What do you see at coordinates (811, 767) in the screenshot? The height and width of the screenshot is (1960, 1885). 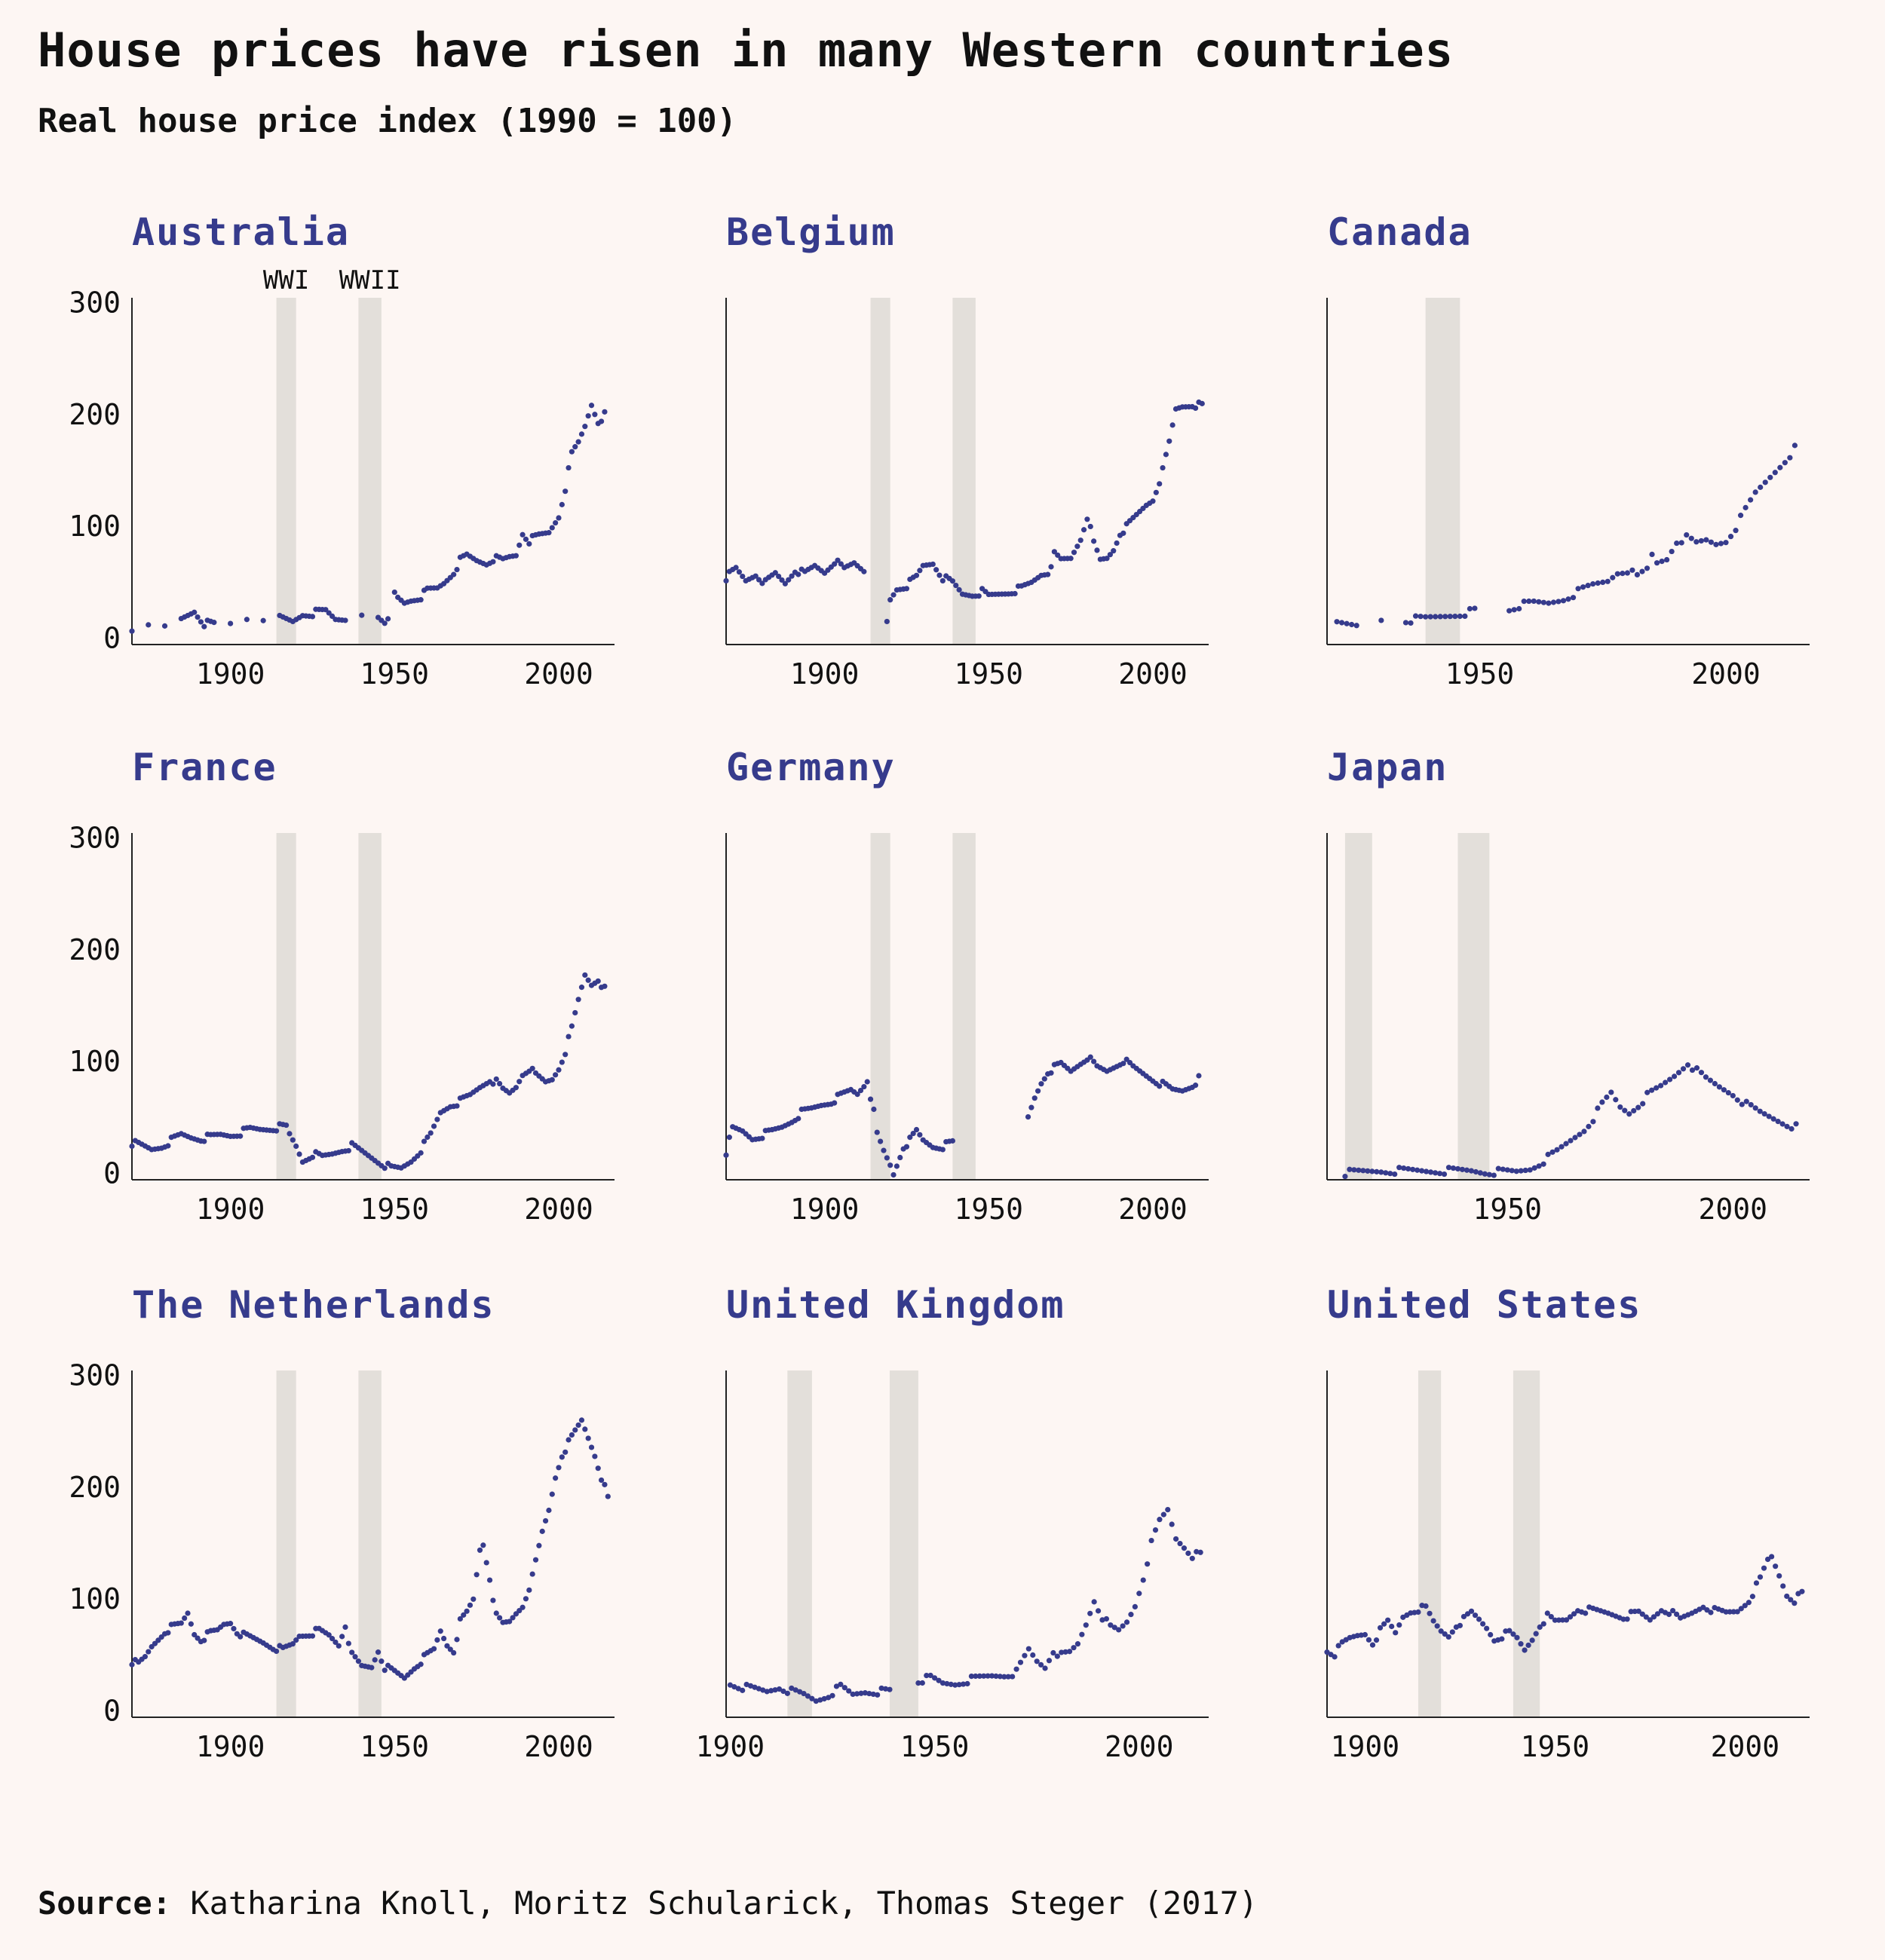 I see `panel-title: Germany` at bounding box center [811, 767].